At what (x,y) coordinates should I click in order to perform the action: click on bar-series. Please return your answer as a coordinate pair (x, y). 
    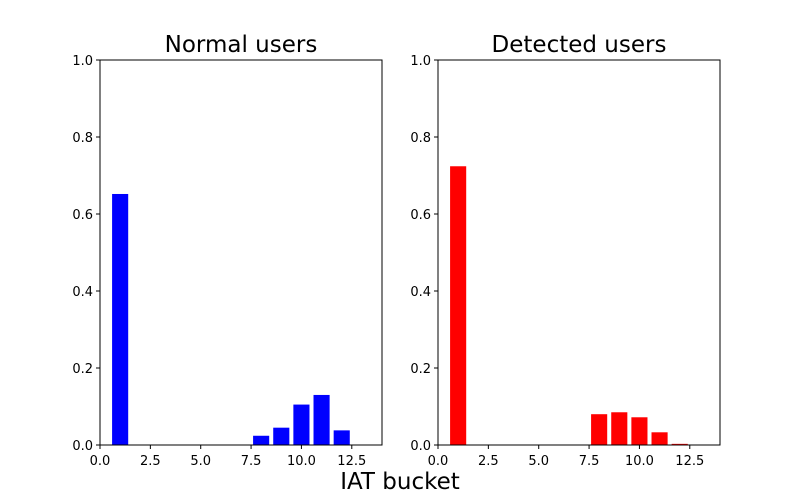
    Looking at the image, I should click on (231, 319).